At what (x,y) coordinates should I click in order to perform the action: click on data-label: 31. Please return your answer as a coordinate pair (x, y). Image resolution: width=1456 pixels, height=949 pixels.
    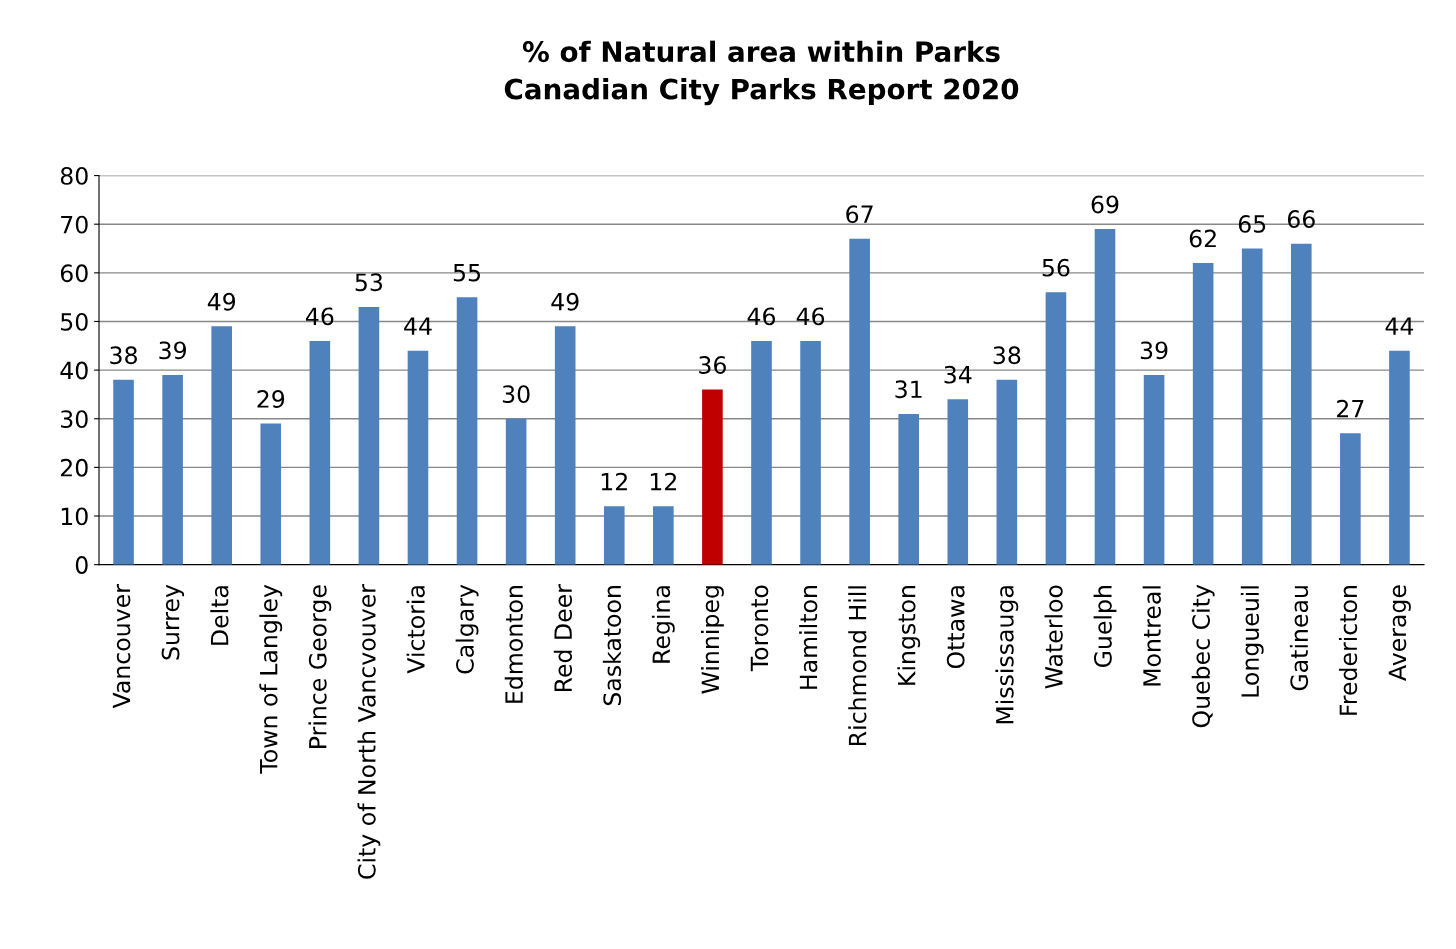
    Looking at the image, I should click on (908, 389).